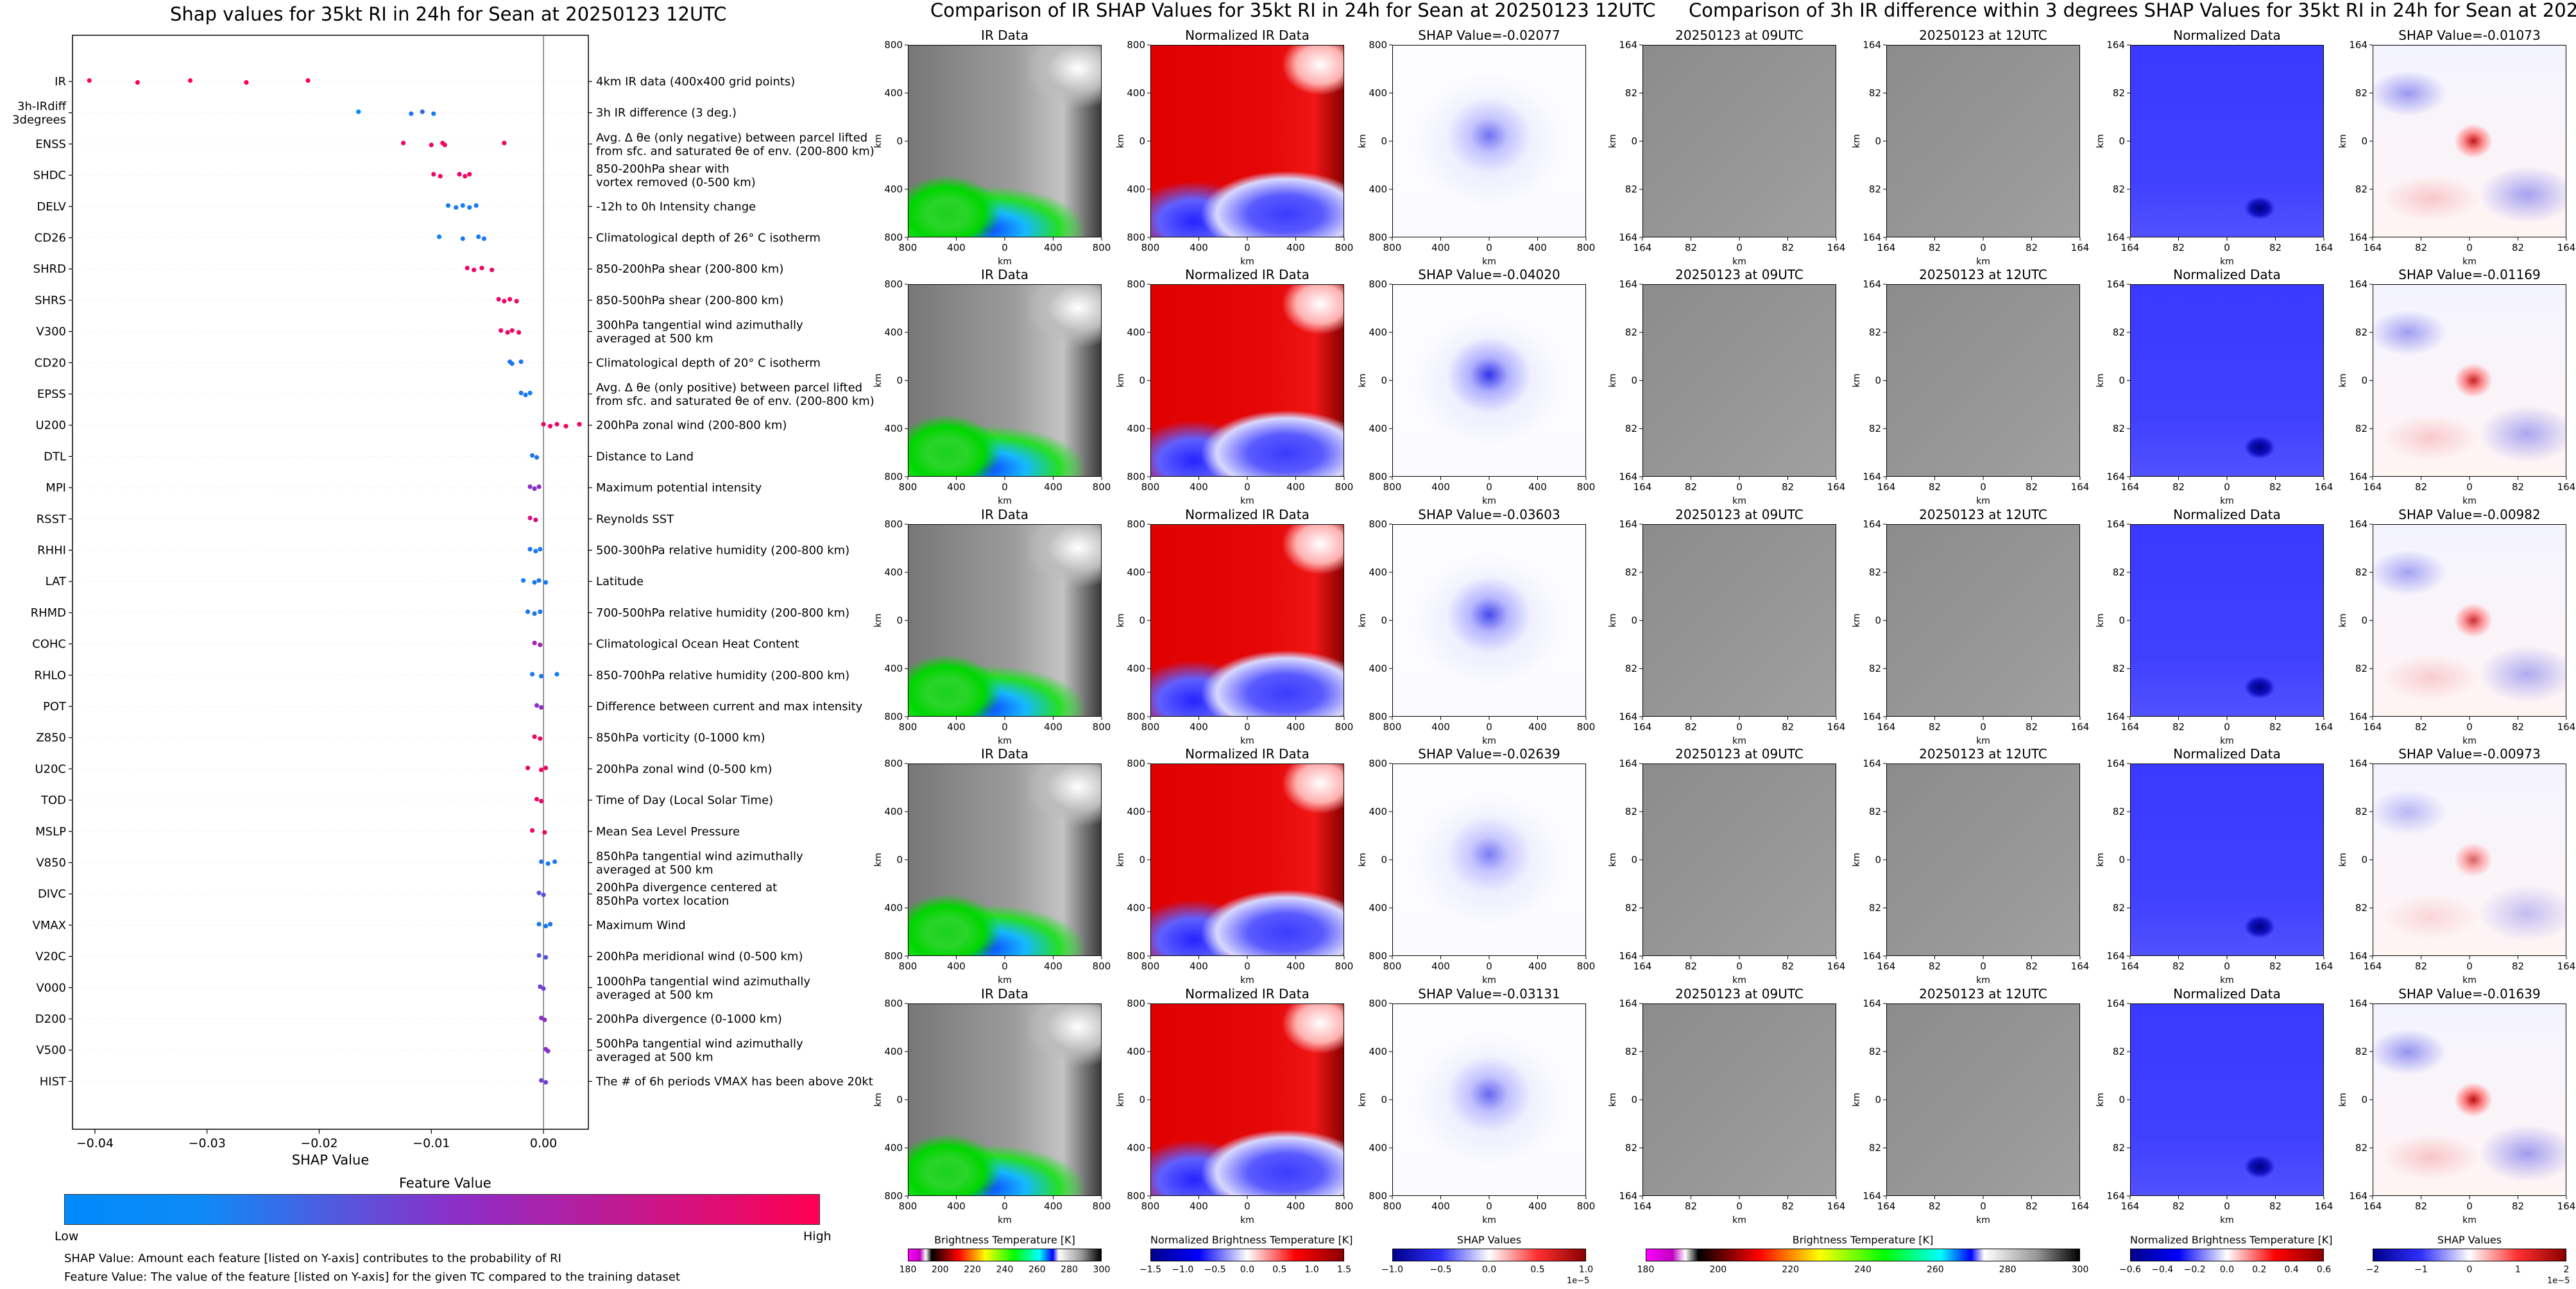  Describe the element at coordinates (1005, 1255) in the screenshot. I see `ir-brightness-colorbar` at that location.